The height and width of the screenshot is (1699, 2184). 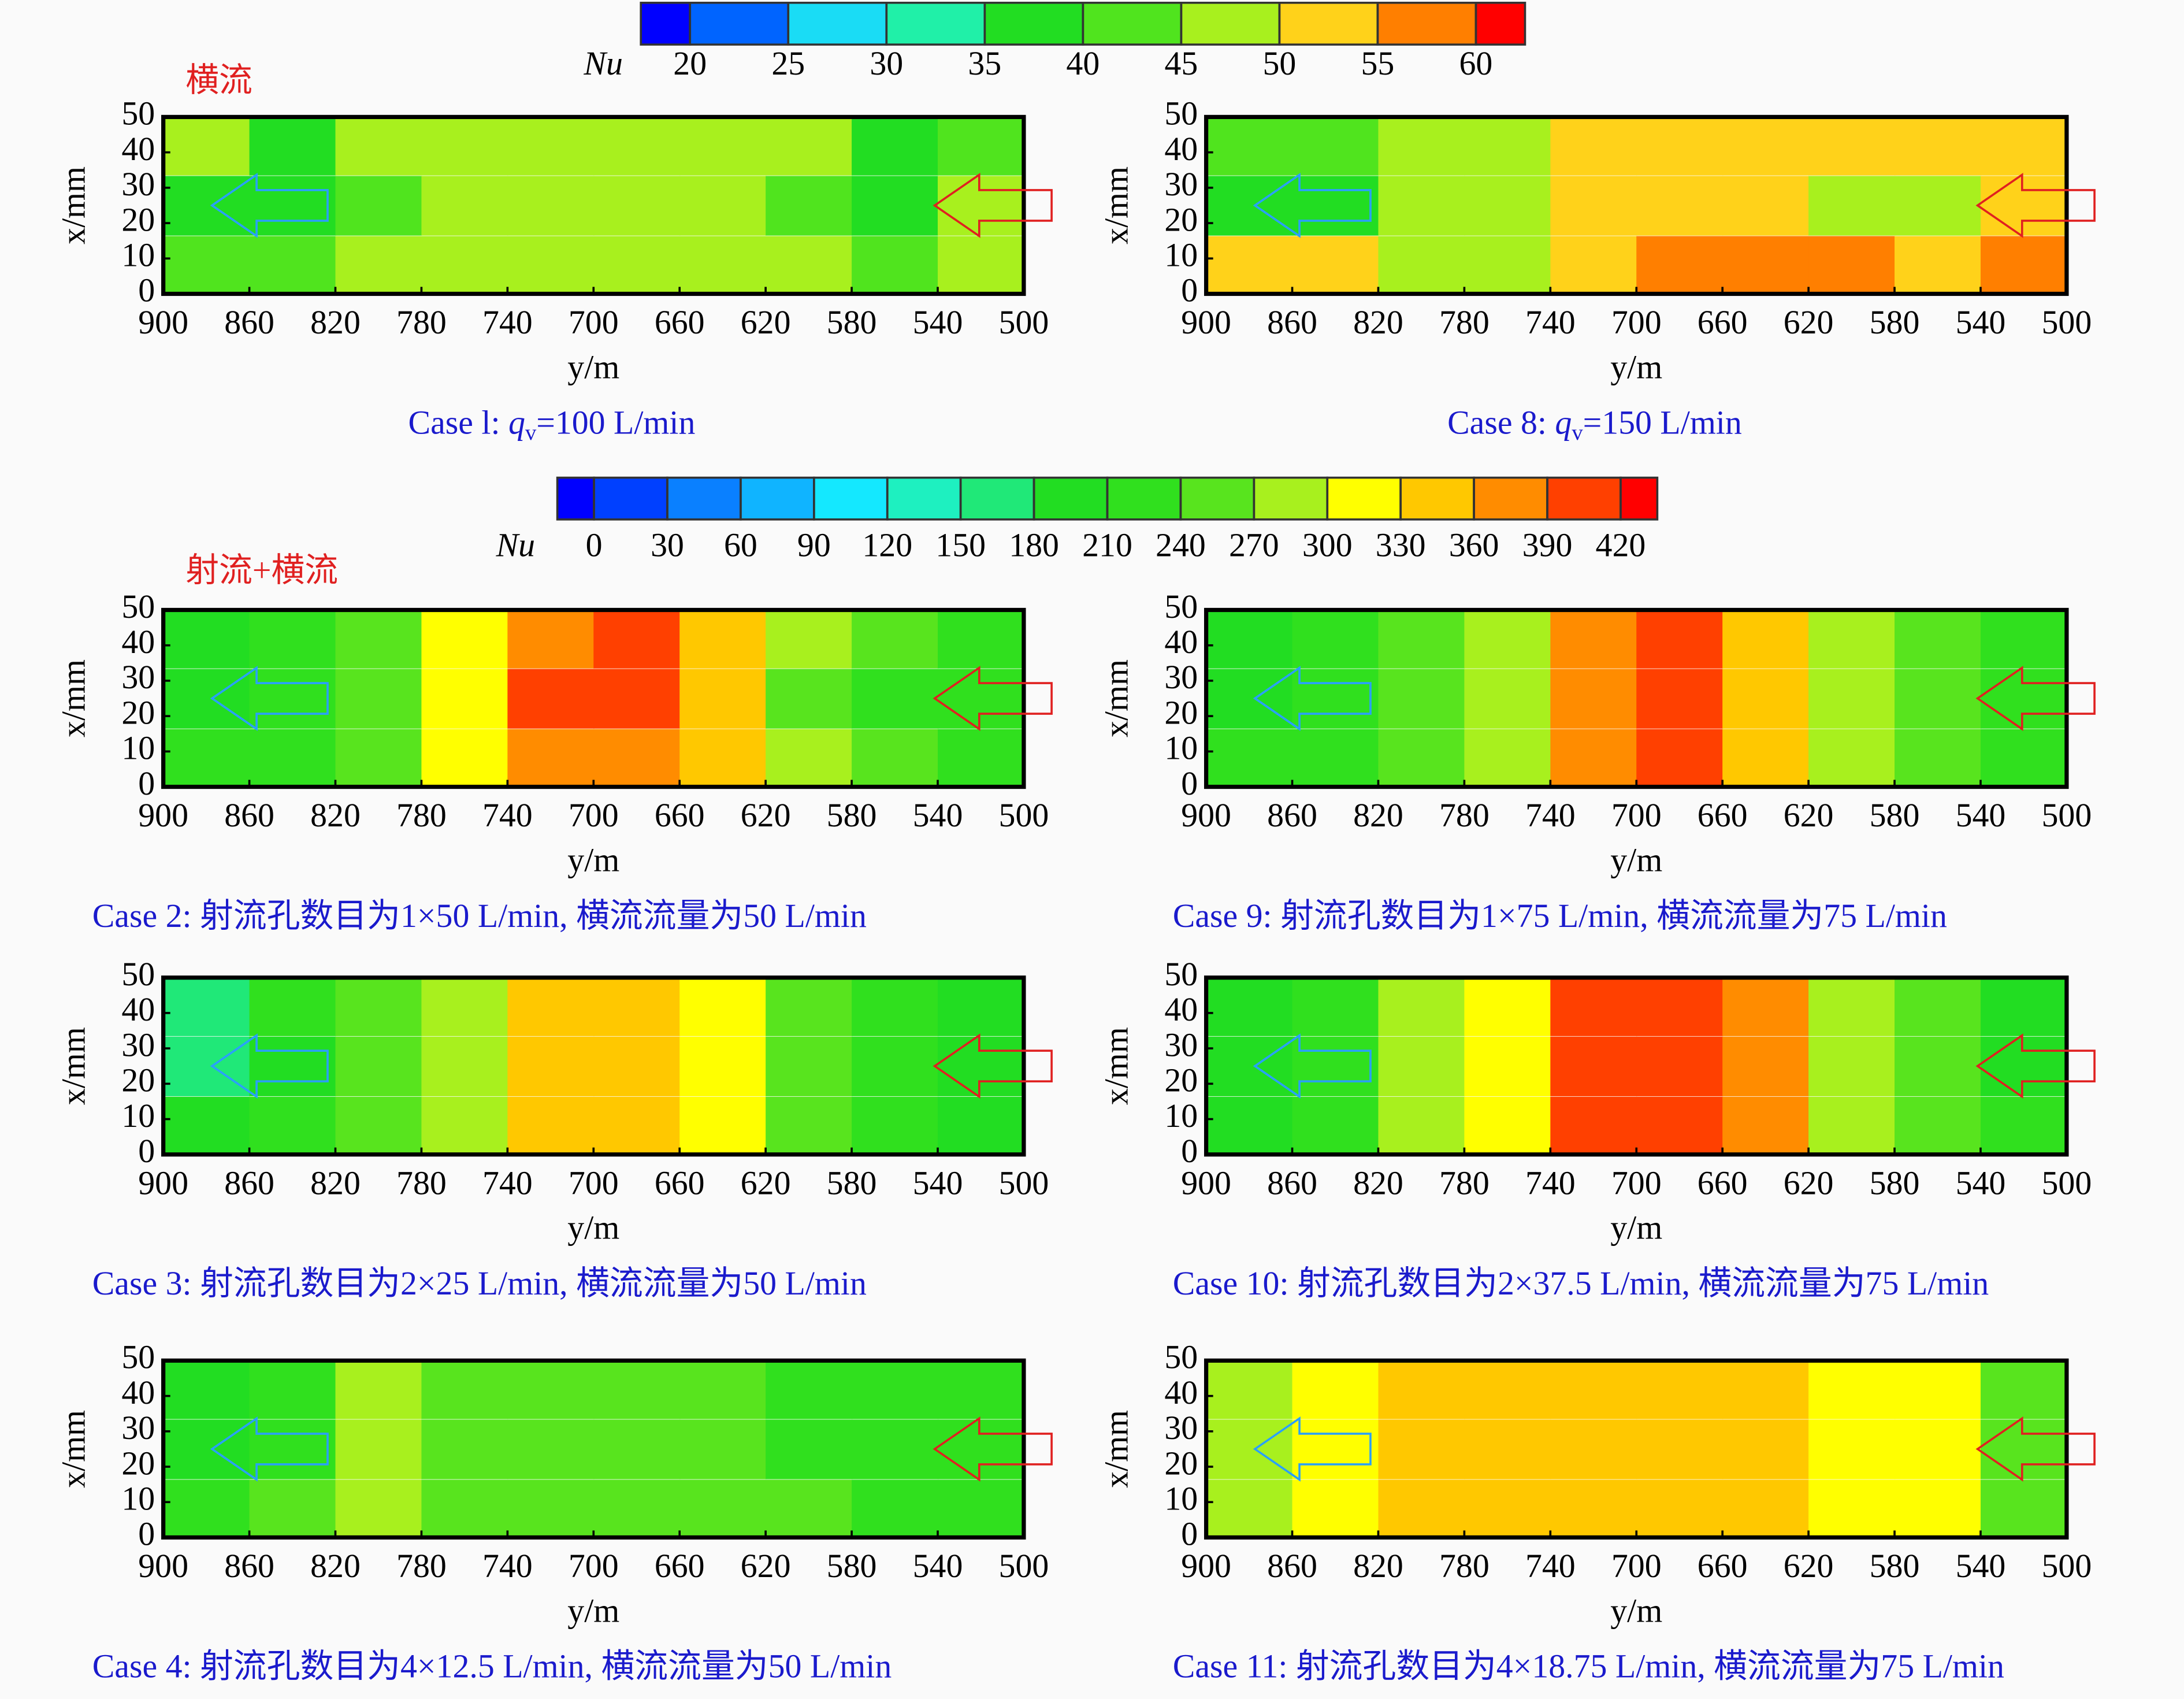 I want to click on colorbar-tick-label: 40, so click(x=1083, y=63).